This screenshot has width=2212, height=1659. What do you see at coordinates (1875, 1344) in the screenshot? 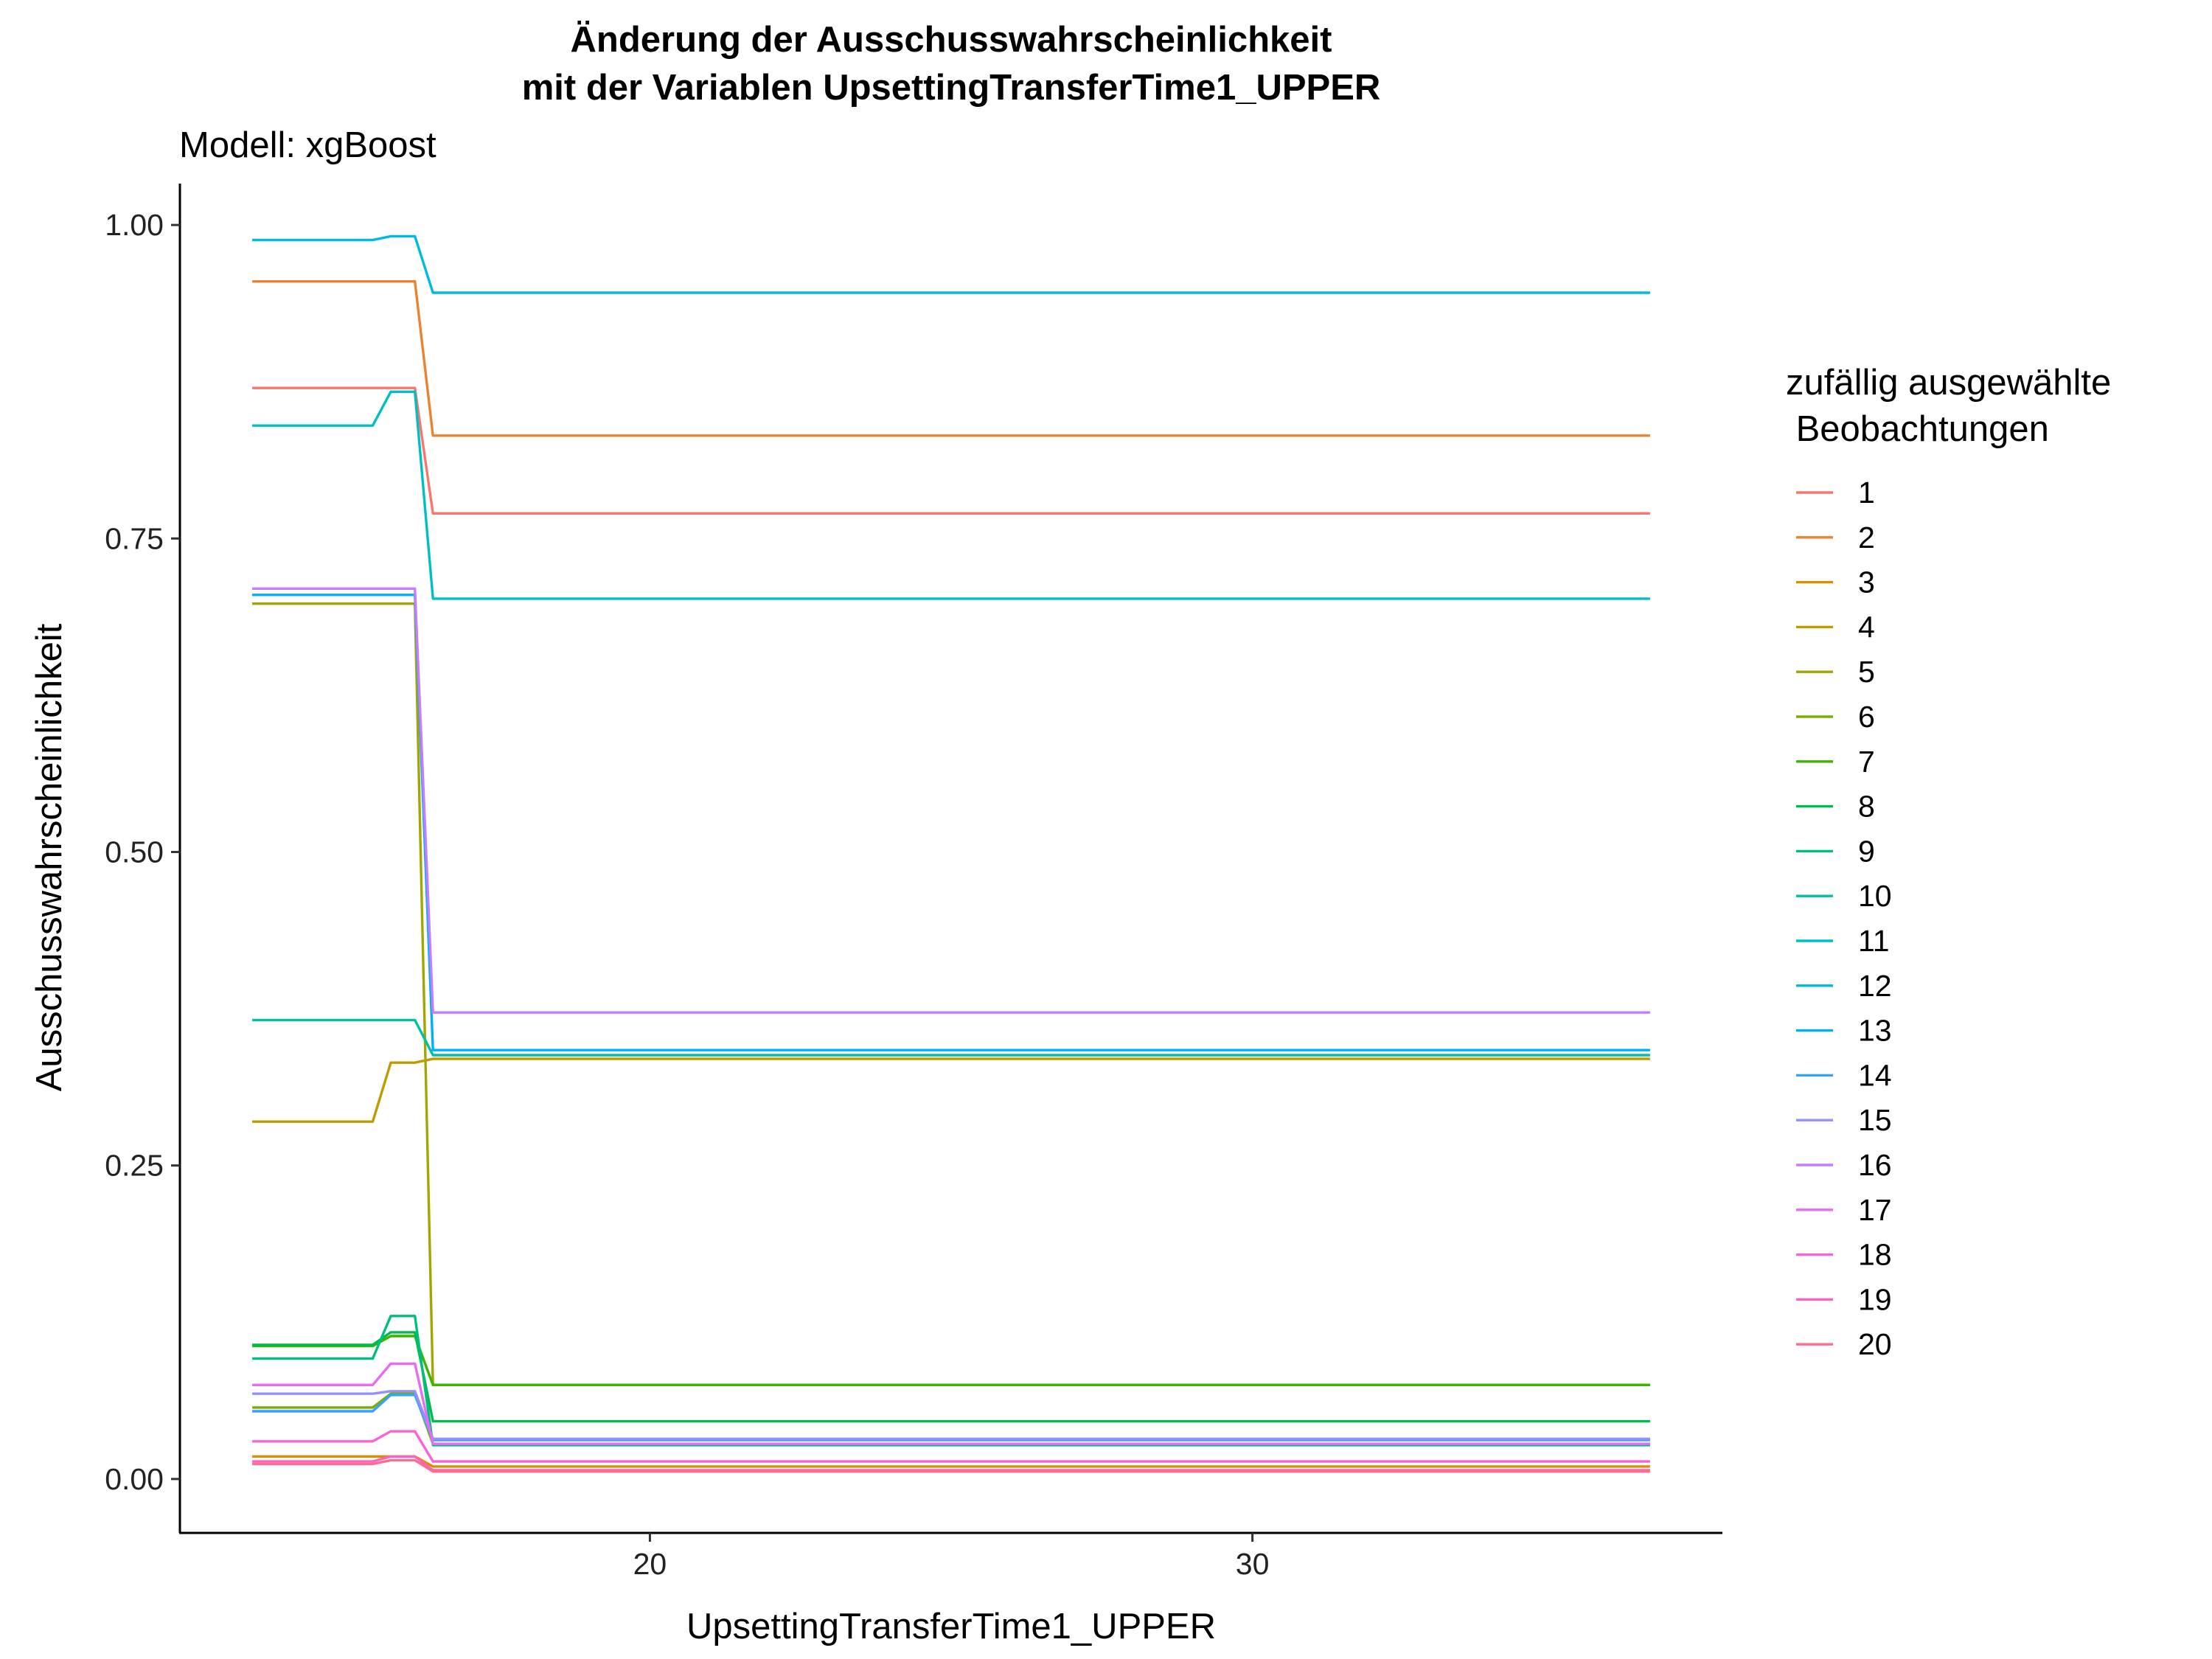
I see `legend-label-20: 20` at bounding box center [1875, 1344].